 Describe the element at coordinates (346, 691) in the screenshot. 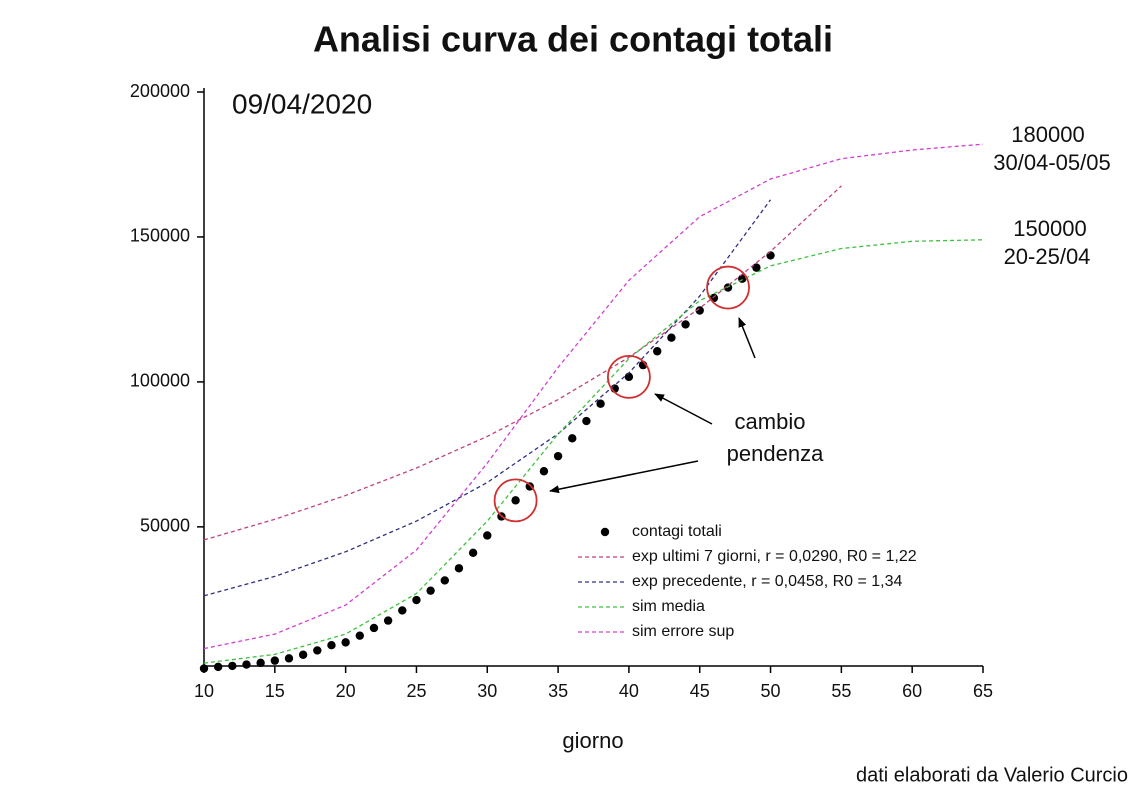

I see `x-tick-label: 20` at that location.